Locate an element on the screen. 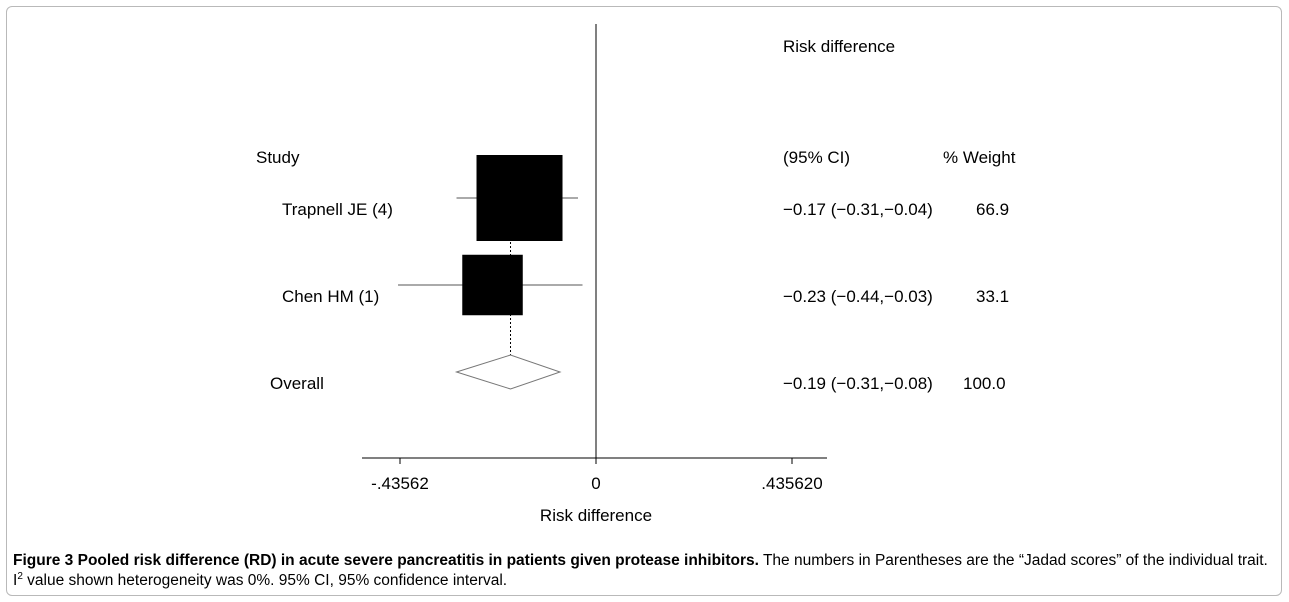 The height and width of the screenshot is (602, 1289). study-name: Trapnell JE (4) is located at coordinates (337, 209).